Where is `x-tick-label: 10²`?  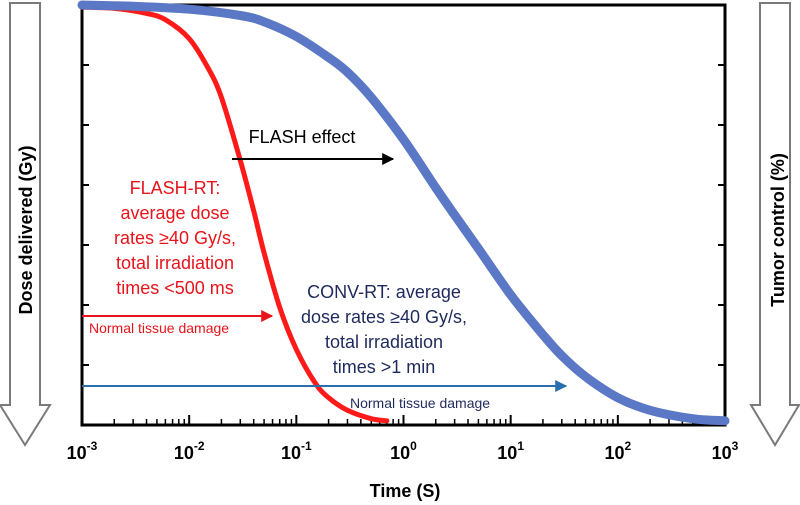
x-tick-label: 10² is located at coordinates (617, 451).